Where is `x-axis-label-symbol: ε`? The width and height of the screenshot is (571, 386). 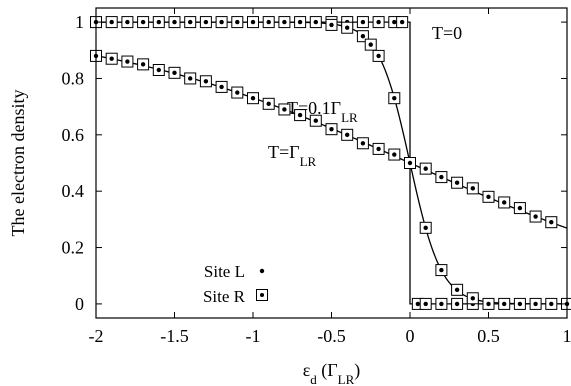 x-axis-label-symbol: ε is located at coordinates (307, 370).